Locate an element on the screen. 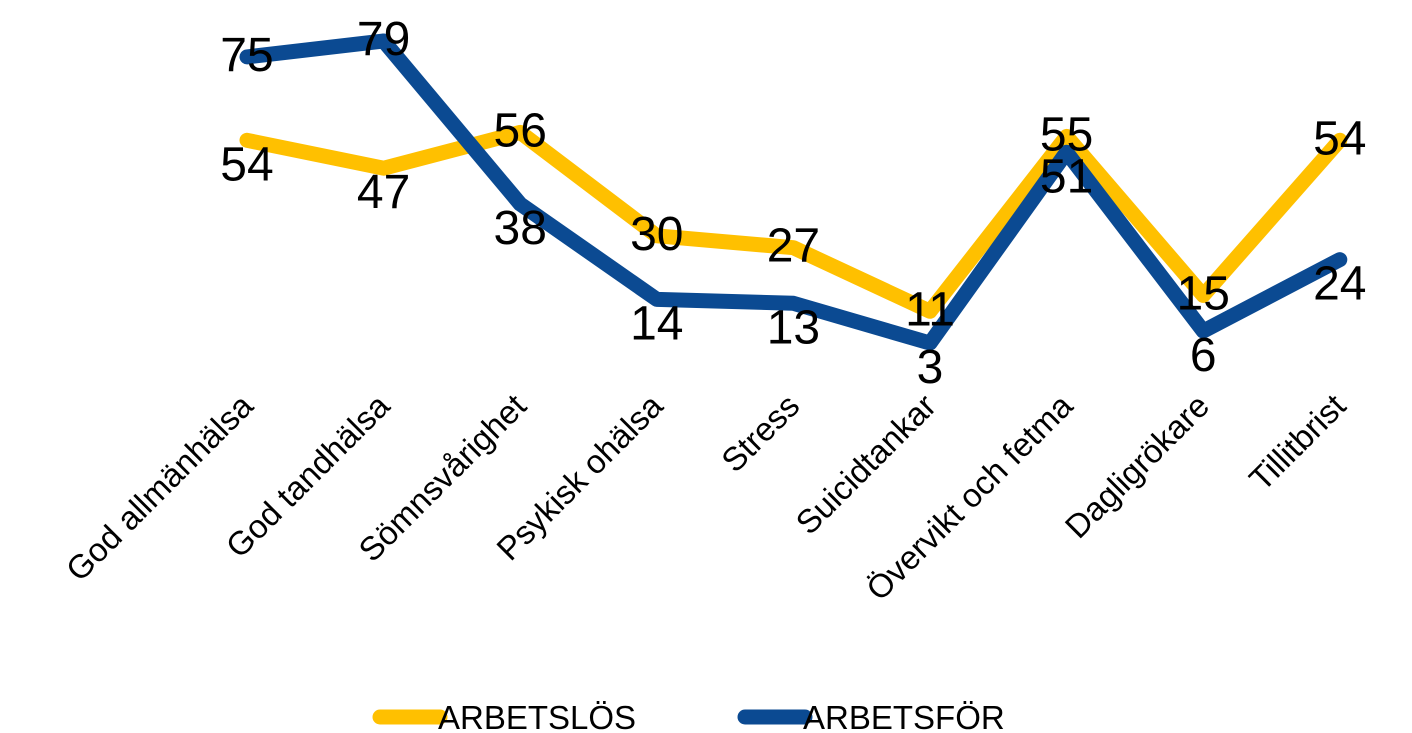 The width and height of the screenshot is (1412, 733). data-label-arbetsför: 24 is located at coordinates (1339, 284).